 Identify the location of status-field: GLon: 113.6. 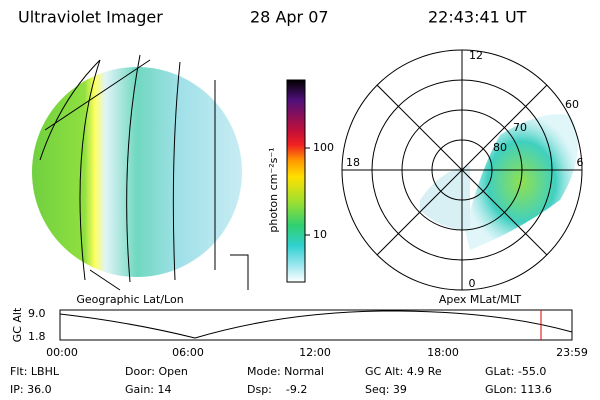
(518, 389).